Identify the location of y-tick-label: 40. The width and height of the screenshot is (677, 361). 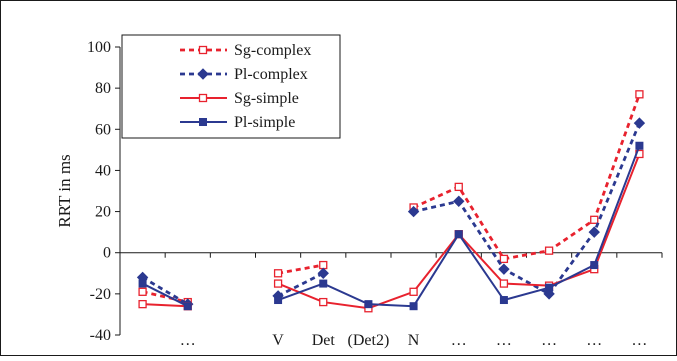
(103, 170).